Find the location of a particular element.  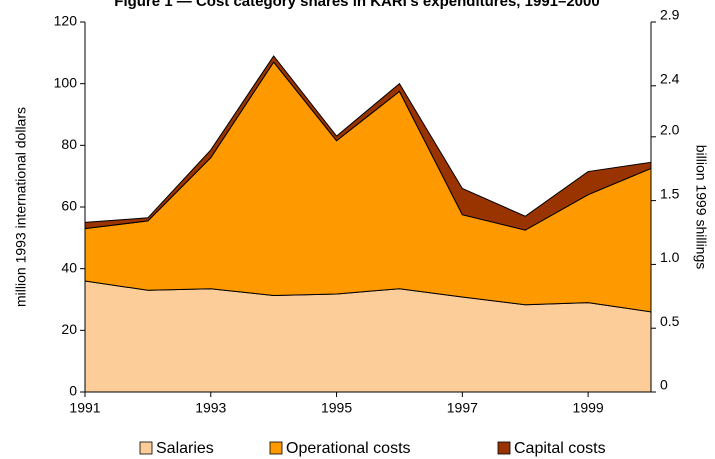

y2-tick-label: 1.0 is located at coordinates (670, 257).